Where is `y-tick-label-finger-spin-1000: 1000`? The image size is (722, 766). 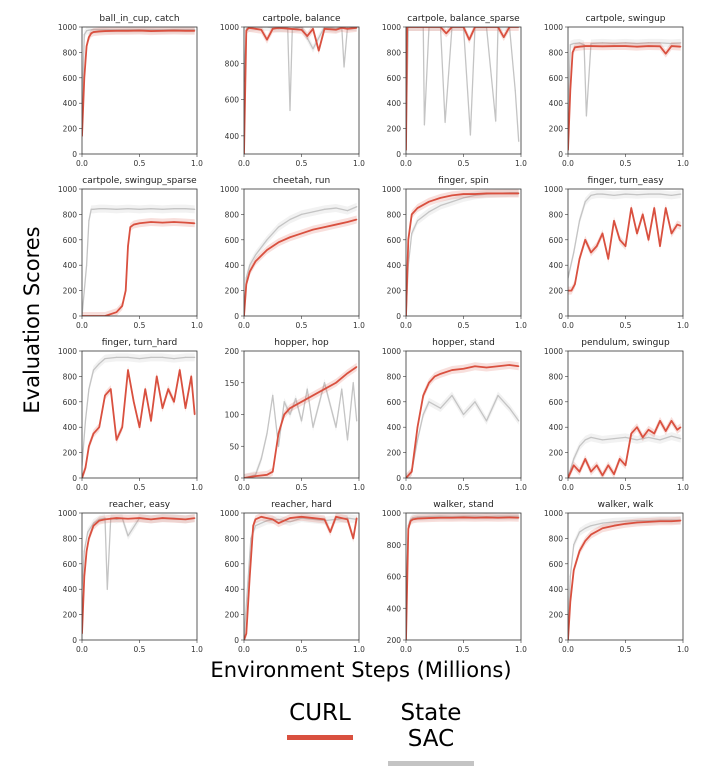
y-tick-label-finger-spin-1000: 1000 is located at coordinates (391, 189).